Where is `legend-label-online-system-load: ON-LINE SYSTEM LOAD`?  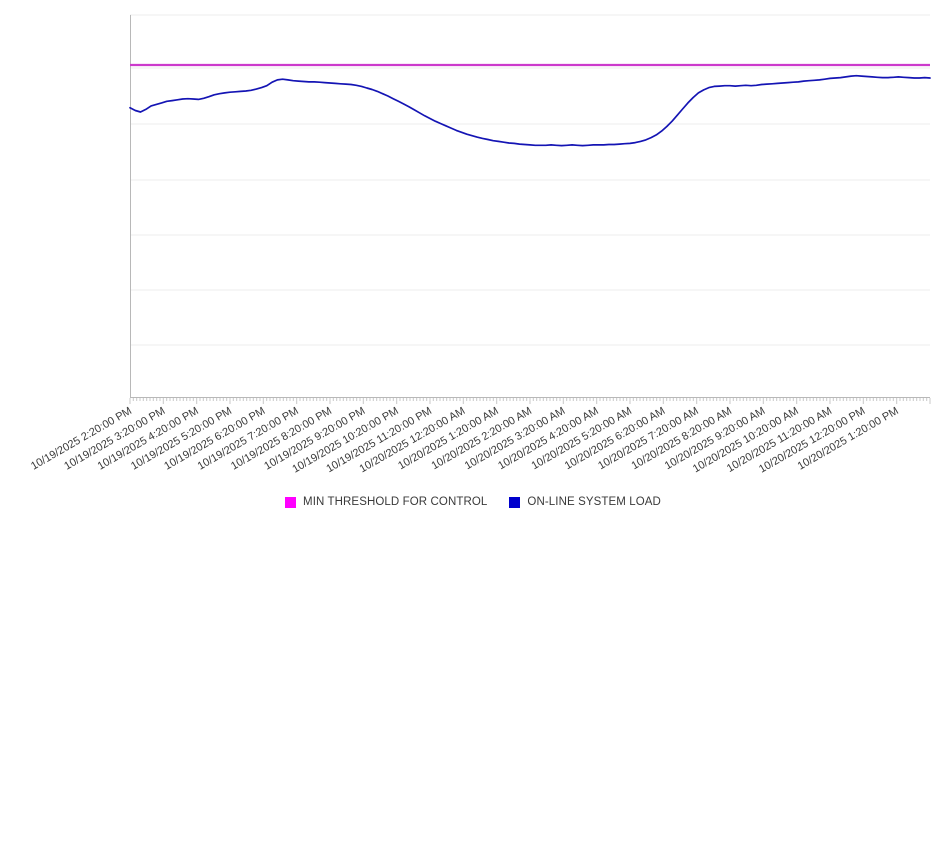 legend-label-online-system-load: ON-LINE SYSTEM LOAD is located at coordinates (594, 502).